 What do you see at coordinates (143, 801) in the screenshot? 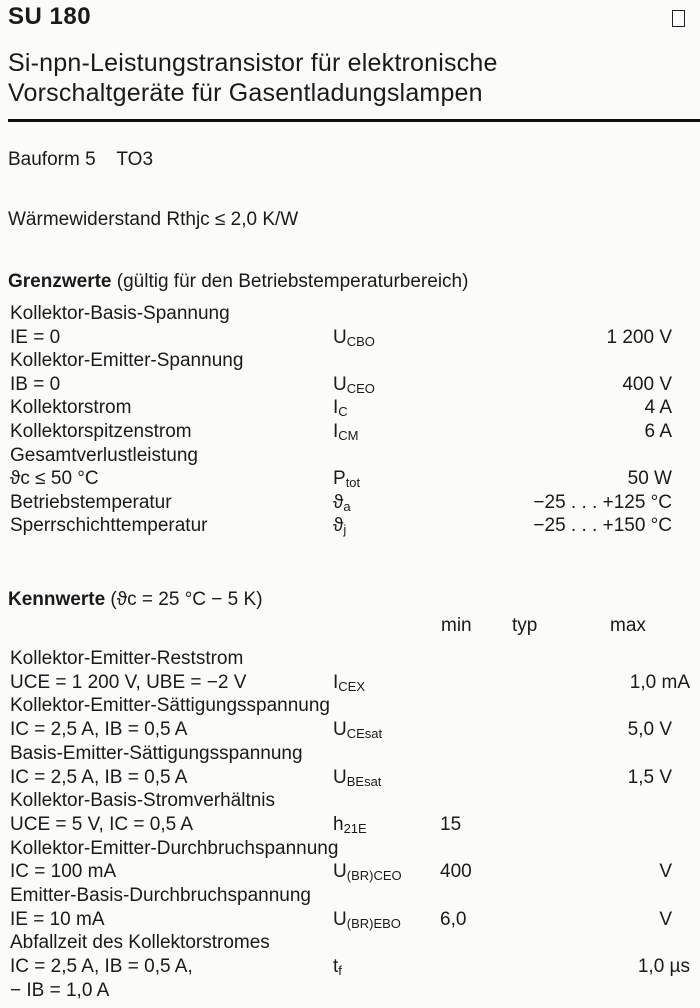
I see `row-label: Kollektor-Basis-Stromverhältnis` at bounding box center [143, 801].